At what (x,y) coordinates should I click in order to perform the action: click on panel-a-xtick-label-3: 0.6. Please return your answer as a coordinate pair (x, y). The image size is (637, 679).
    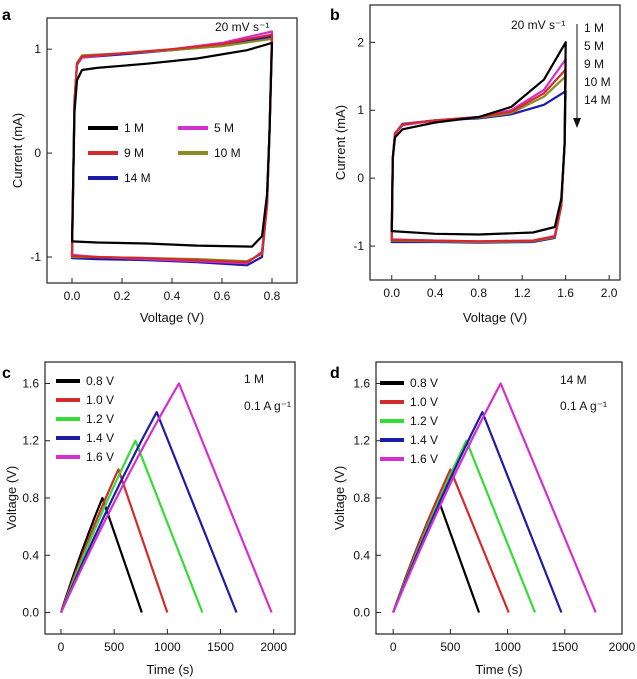
    Looking at the image, I should click on (222, 296).